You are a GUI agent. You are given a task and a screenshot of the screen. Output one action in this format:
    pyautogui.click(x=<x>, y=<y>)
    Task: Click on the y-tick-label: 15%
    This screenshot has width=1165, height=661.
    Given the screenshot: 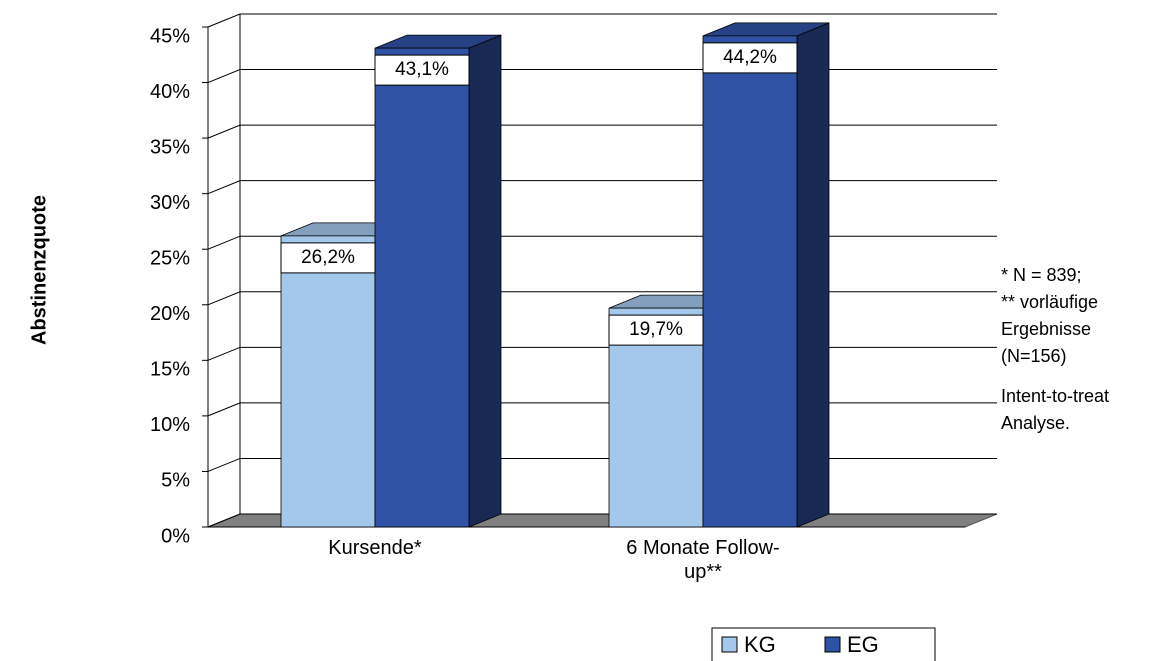 What is the action you would take?
    pyautogui.click(x=170, y=370)
    